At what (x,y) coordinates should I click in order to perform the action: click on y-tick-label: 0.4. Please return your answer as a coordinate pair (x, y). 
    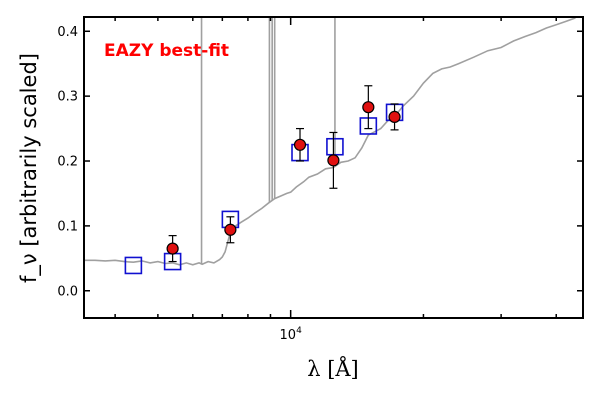
    Looking at the image, I should click on (67, 32).